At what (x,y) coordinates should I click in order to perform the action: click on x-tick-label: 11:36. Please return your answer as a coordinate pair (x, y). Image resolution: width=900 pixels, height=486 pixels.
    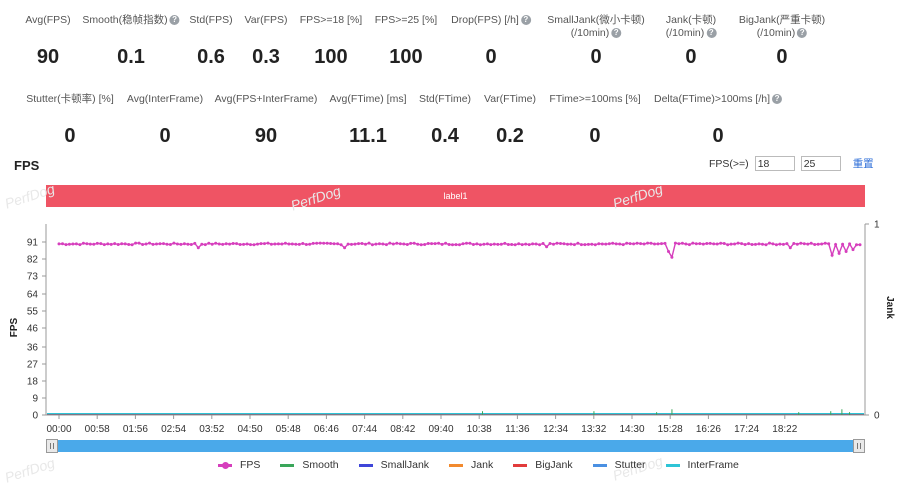
    Looking at the image, I should click on (517, 429).